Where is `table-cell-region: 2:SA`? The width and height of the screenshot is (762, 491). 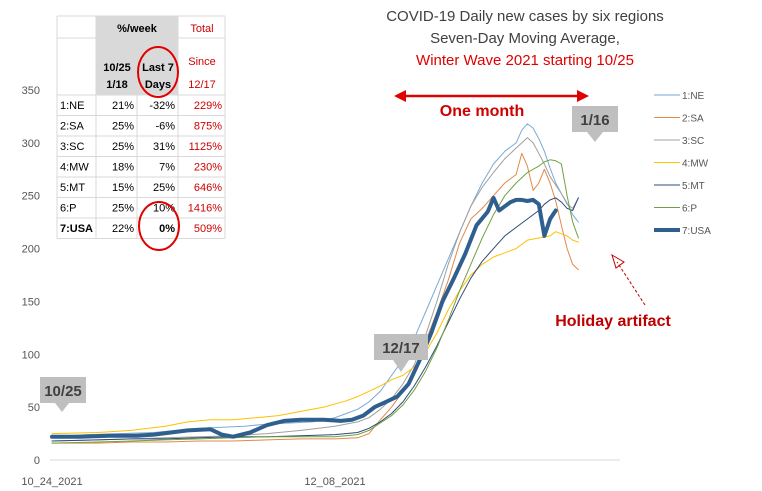
table-cell-region: 2:SA is located at coordinates (72, 127).